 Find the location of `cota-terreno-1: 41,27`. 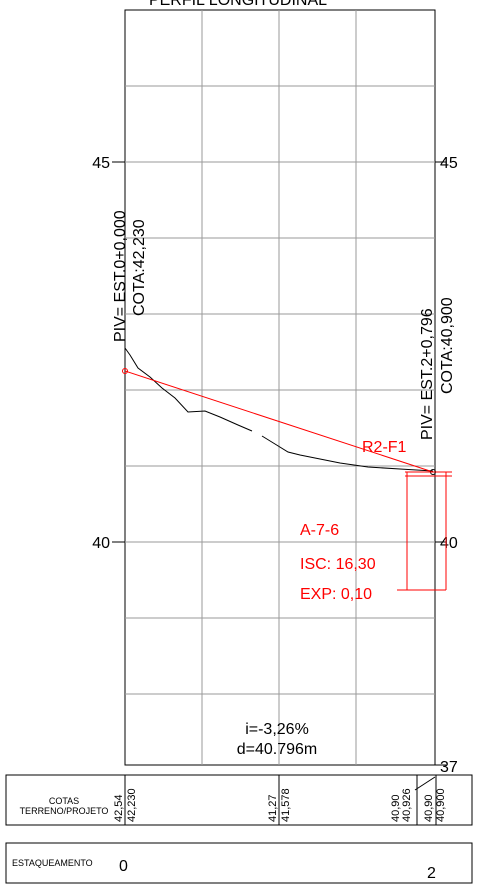

cota-terreno-1: 41,27 is located at coordinates (273, 808).